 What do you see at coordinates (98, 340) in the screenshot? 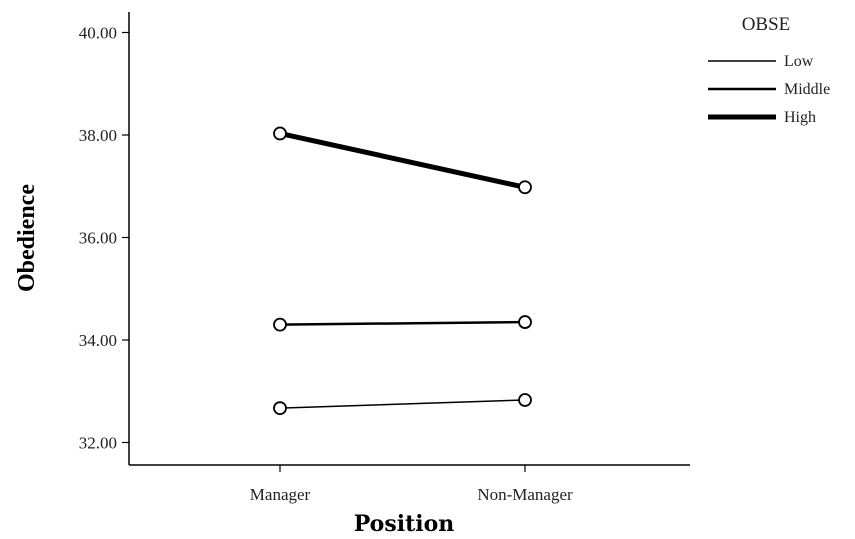
I see `y-tick-label-1: 34.00` at bounding box center [98, 340].